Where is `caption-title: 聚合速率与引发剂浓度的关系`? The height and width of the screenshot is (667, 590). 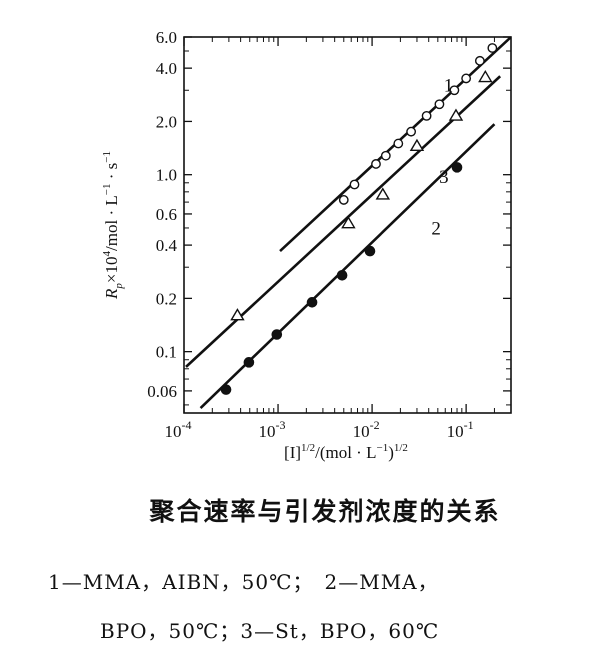
caption-title: 聚合速率与引发剂浓度的关系 is located at coordinates (295, 510).